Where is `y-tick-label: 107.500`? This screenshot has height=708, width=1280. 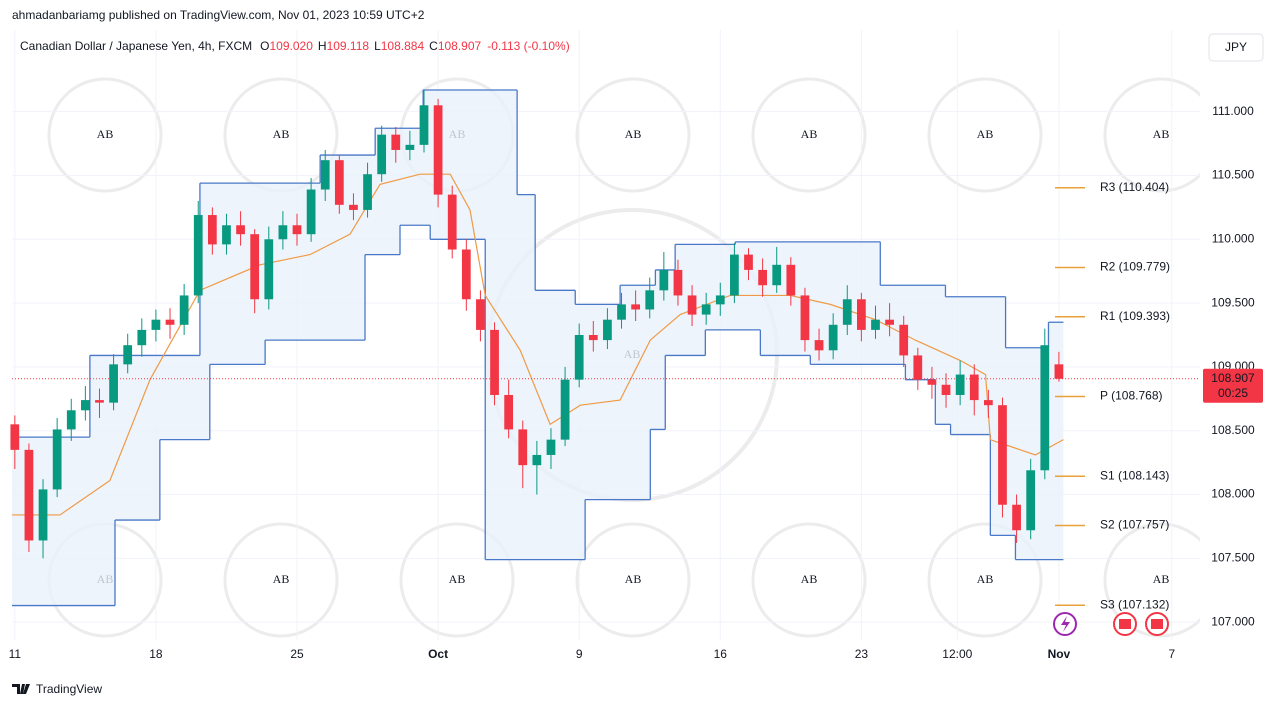
y-tick-label: 107.500 is located at coordinates (1233, 557).